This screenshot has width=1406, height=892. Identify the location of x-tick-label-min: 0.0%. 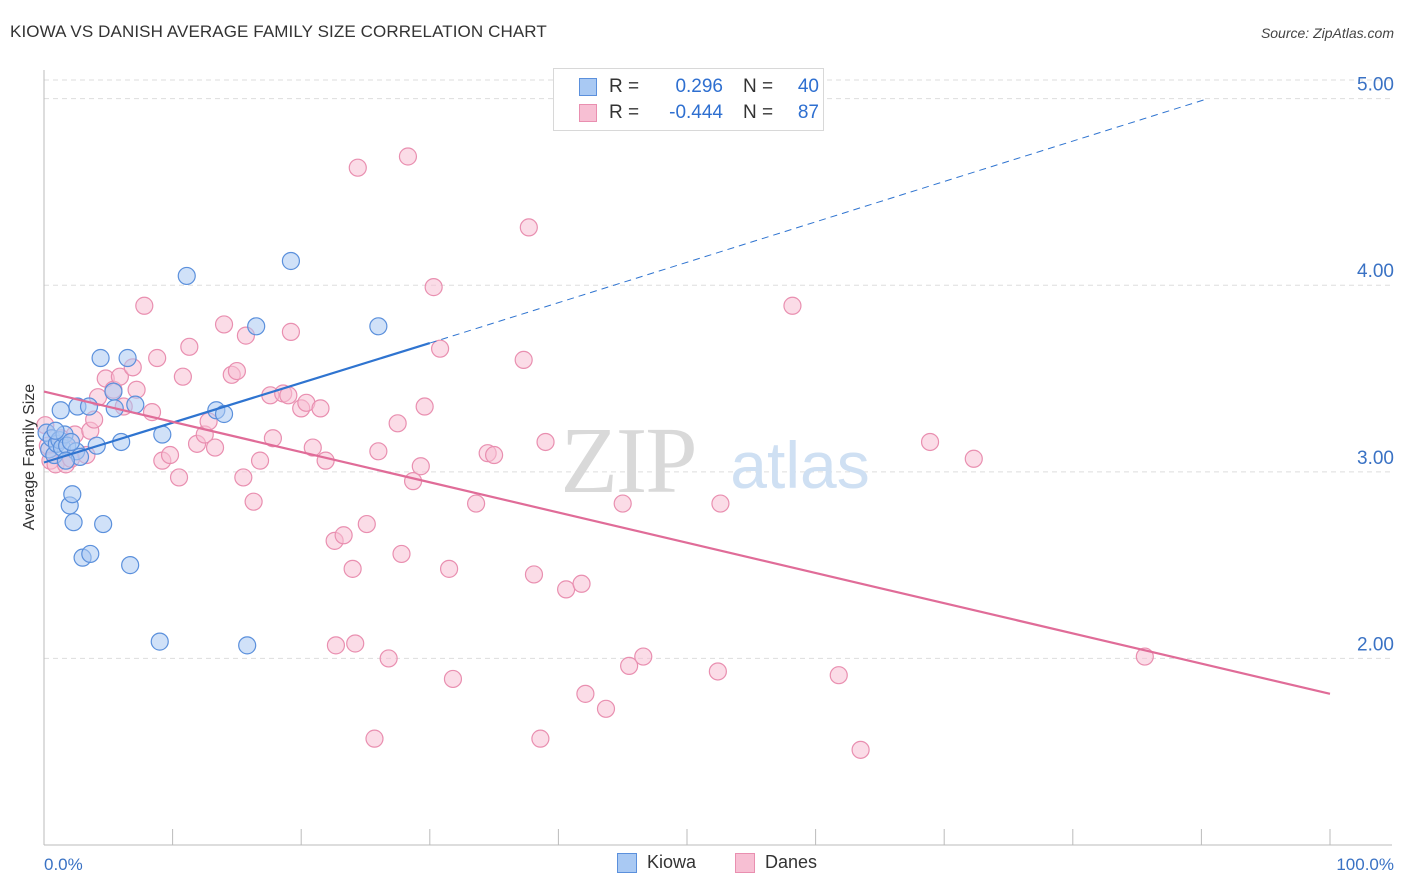
(63, 864).